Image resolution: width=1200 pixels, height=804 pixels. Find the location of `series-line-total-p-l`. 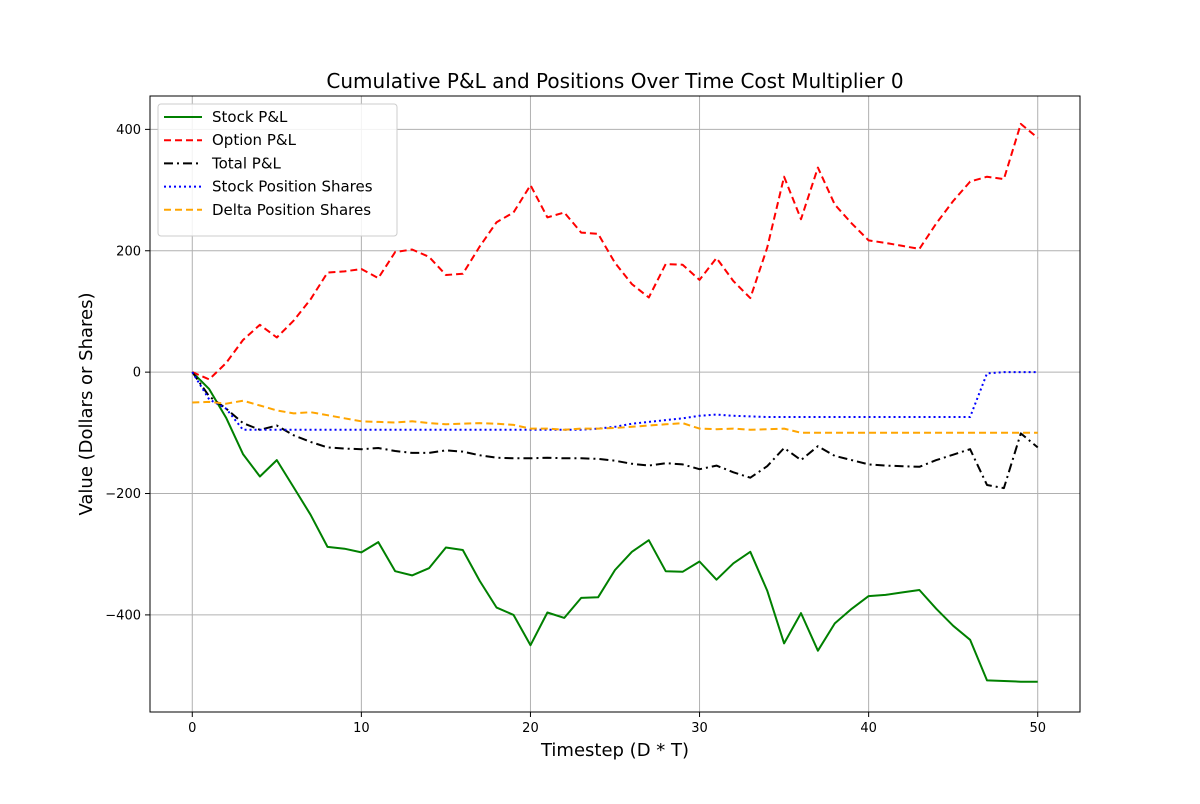

series-line-total-p-l is located at coordinates (615, 430).